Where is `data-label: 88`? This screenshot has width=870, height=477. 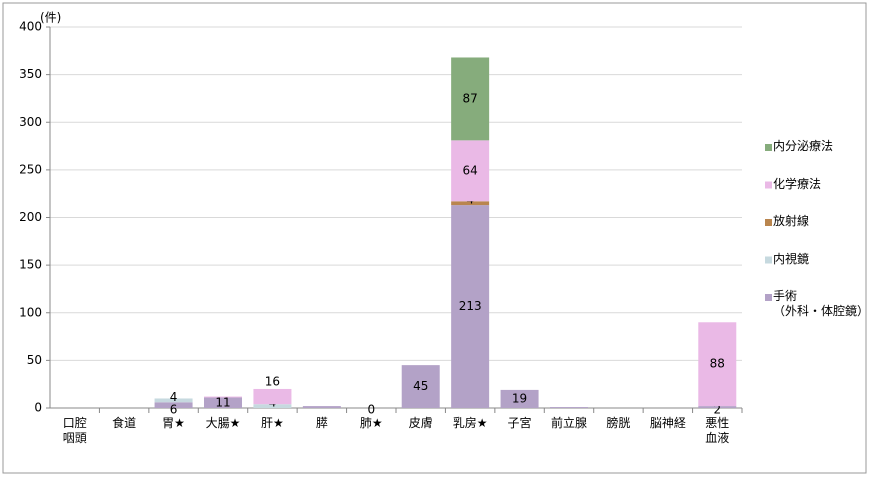 data-label: 88 is located at coordinates (717, 364).